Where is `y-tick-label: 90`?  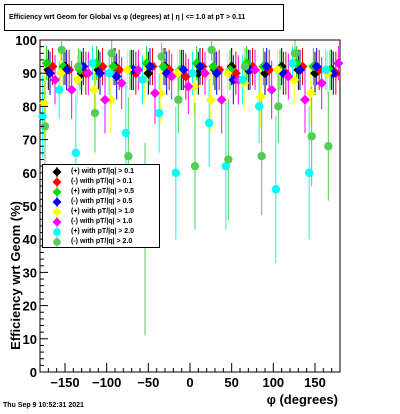 y-tick-label: 90 is located at coordinates (30, 73).